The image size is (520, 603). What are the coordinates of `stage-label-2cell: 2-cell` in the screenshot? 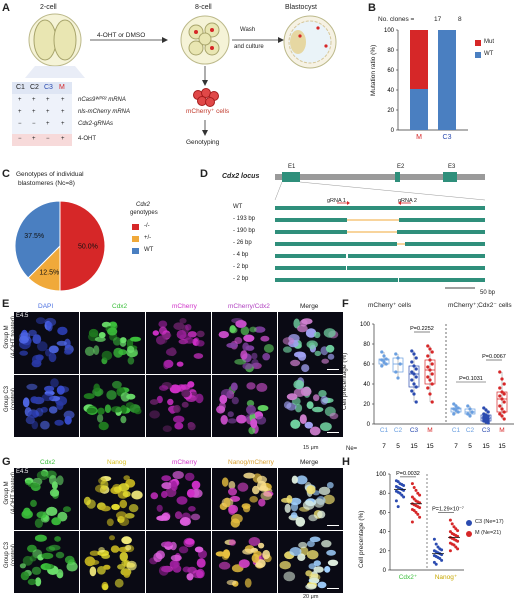 It's located at (48, 7).